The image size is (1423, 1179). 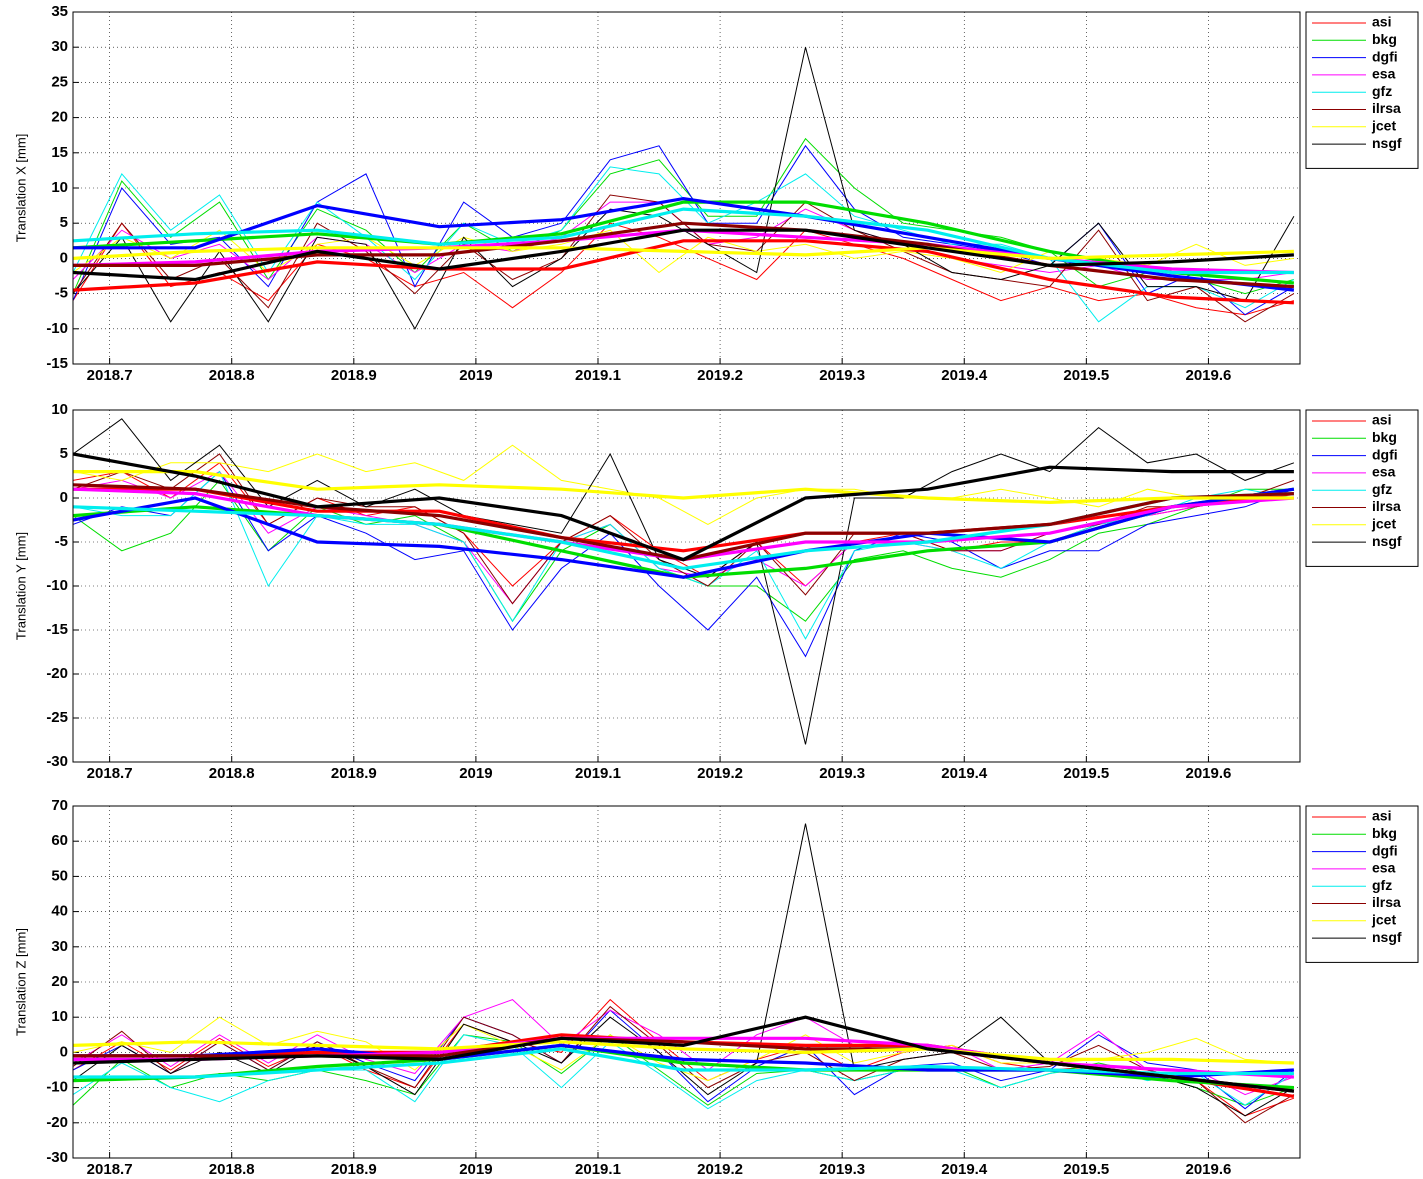 What do you see at coordinates (20, 586) in the screenshot?
I see `y-axis-label: Translation Y [mm]` at bounding box center [20, 586].